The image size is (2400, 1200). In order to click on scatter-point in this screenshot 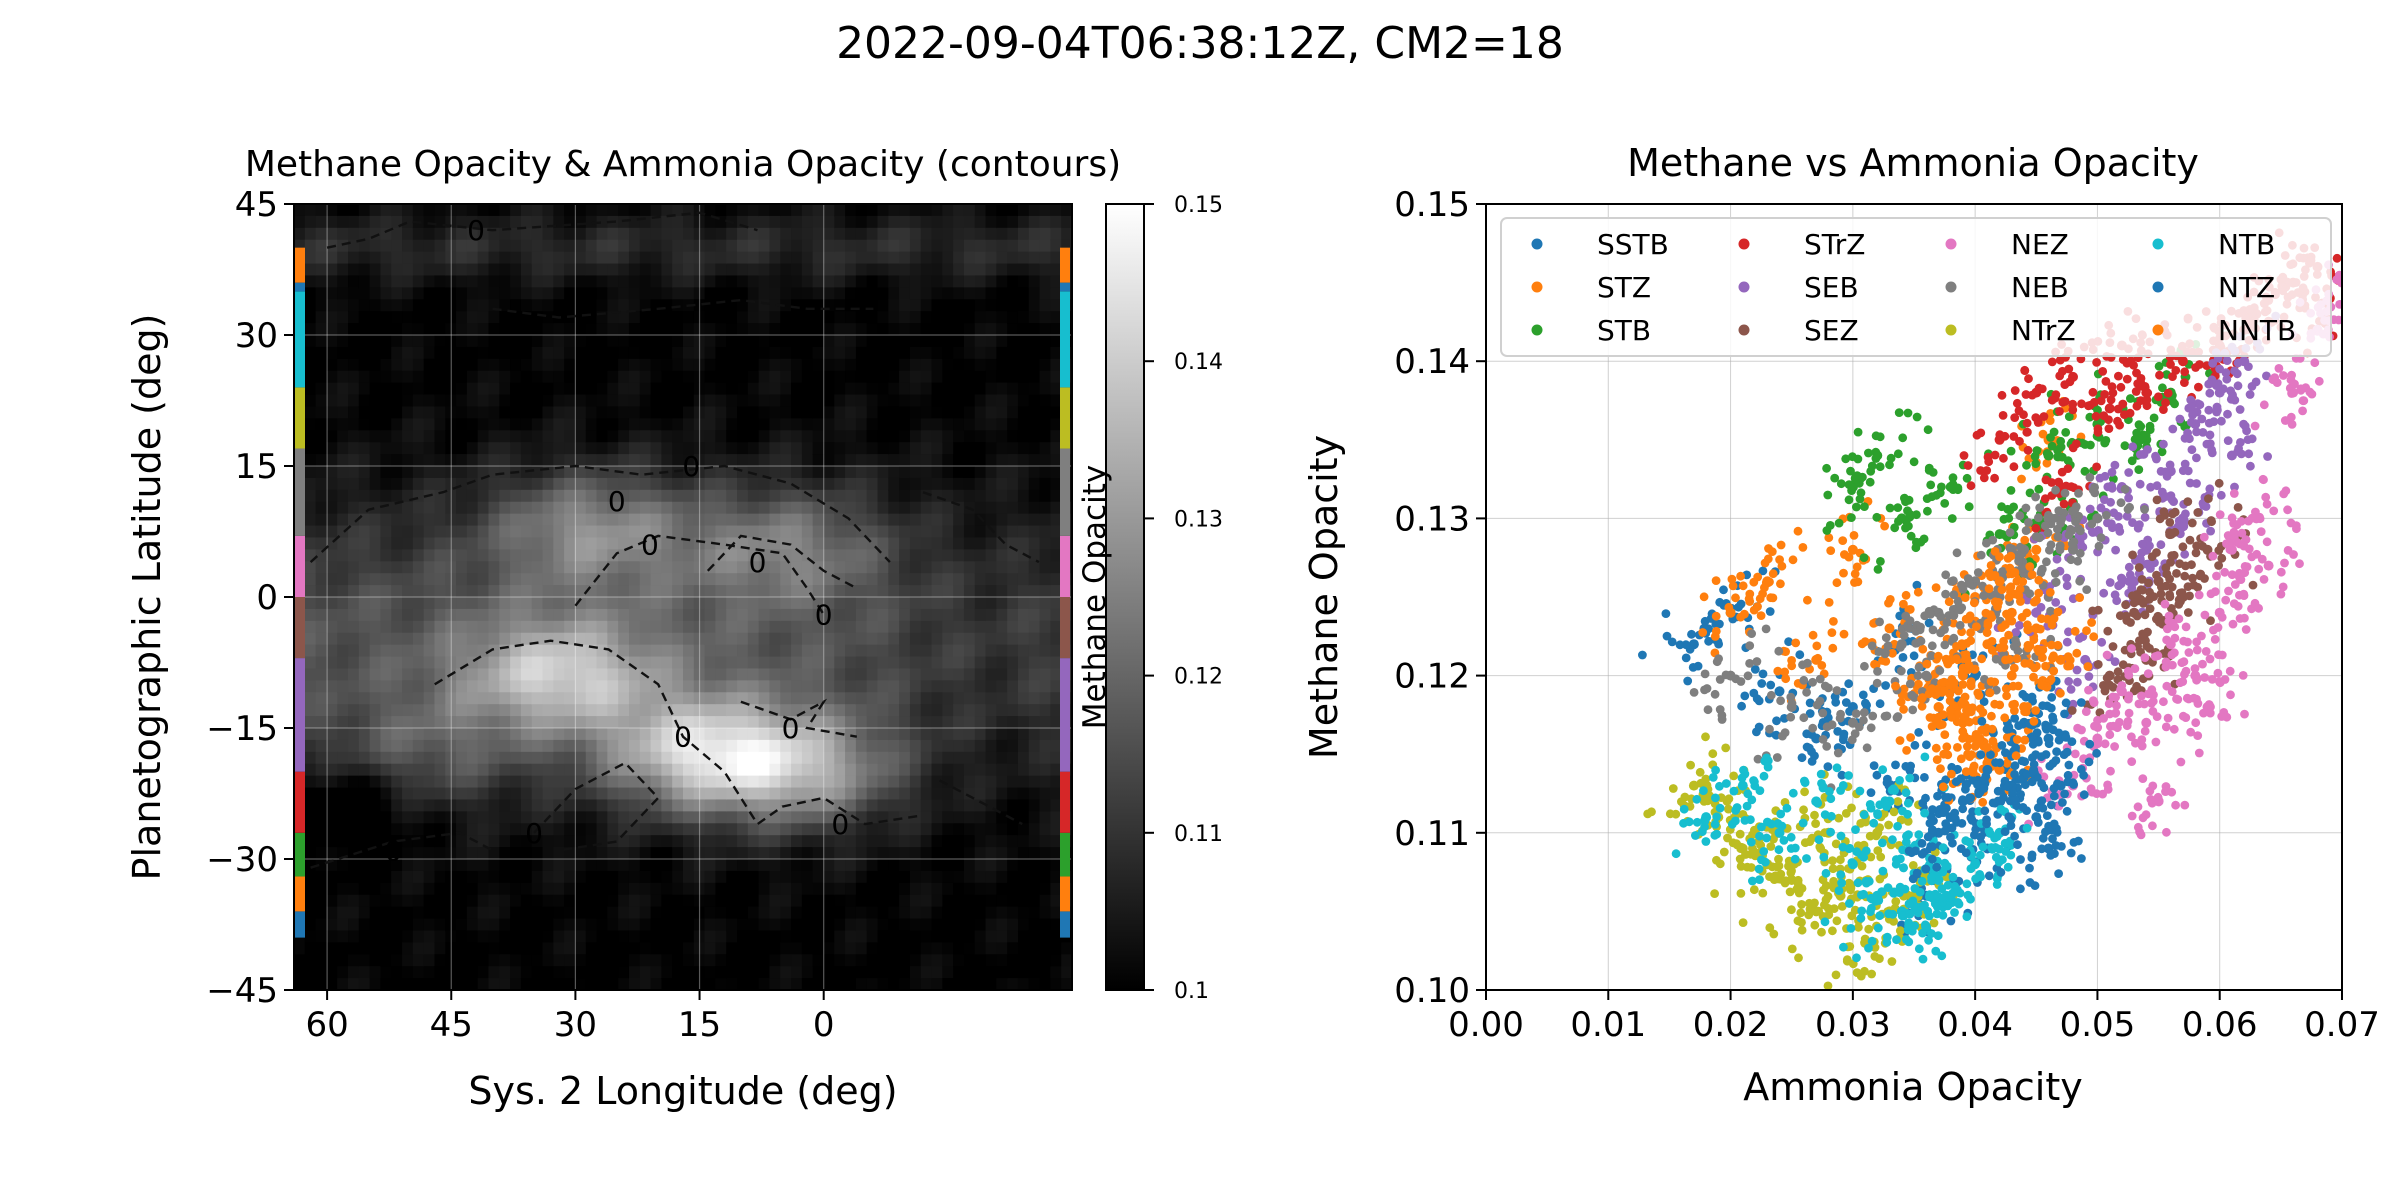, I will do `click(1686, 645)`.